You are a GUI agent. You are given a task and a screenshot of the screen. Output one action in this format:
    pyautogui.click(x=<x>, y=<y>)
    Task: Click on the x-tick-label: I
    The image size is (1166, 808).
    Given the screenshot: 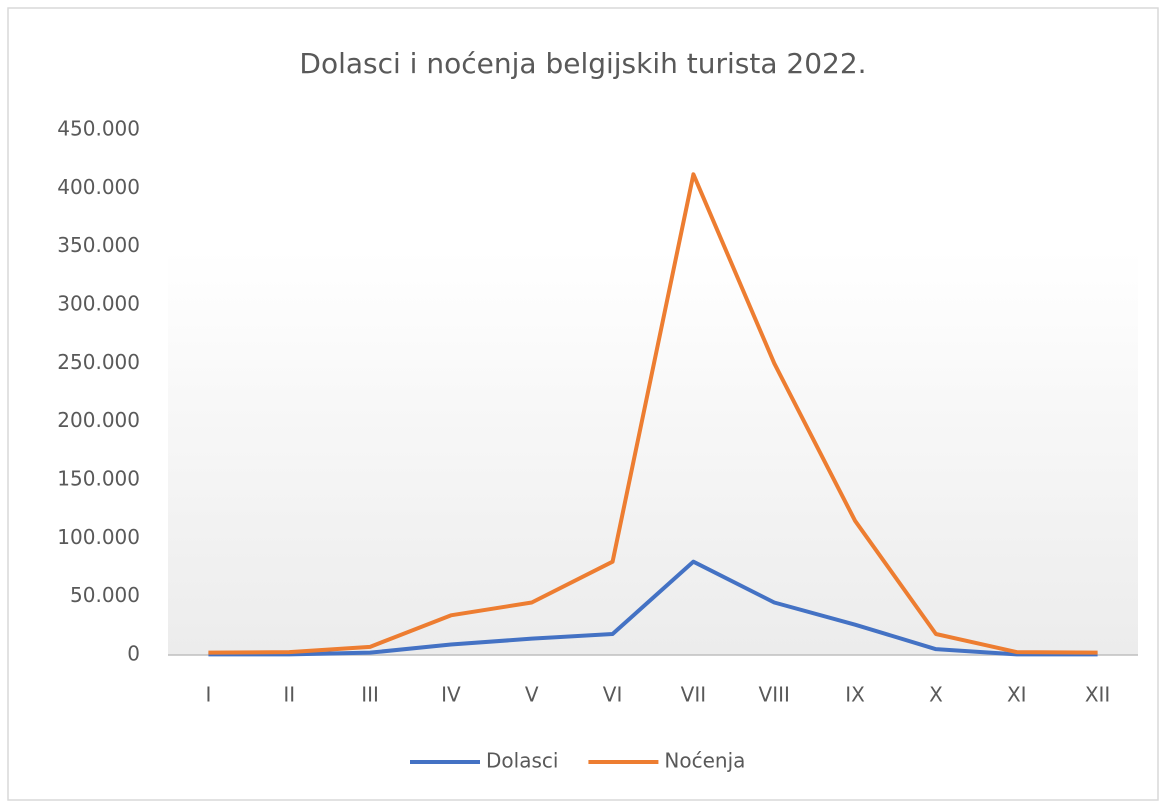 What is the action you would take?
    pyautogui.click(x=208, y=695)
    